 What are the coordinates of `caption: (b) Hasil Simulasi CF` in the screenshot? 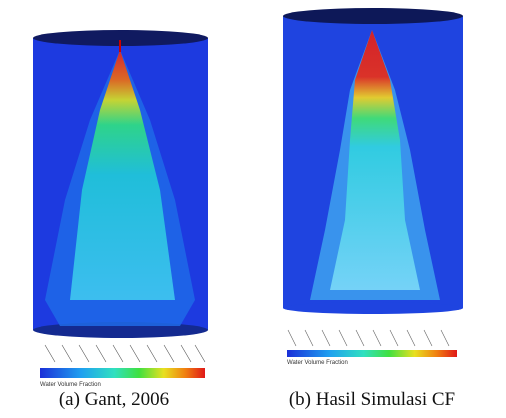 It's located at (372, 399).